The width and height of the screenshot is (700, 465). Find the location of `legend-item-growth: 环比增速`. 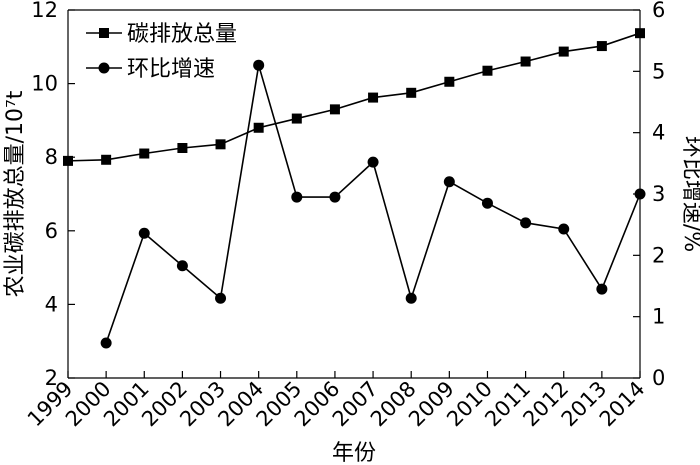

legend-item-growth: 环比增速 is located at coordinates (150, 69).